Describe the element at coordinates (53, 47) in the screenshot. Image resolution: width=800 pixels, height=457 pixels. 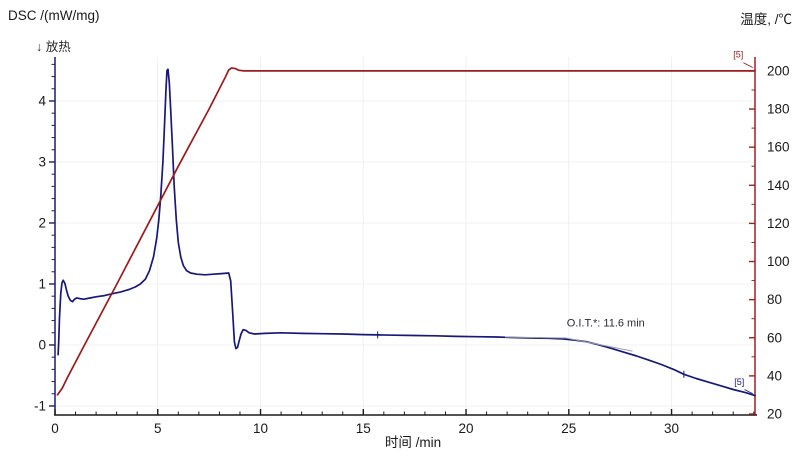
I see `exothermic-direction-label: ↓ 放热` at that location.